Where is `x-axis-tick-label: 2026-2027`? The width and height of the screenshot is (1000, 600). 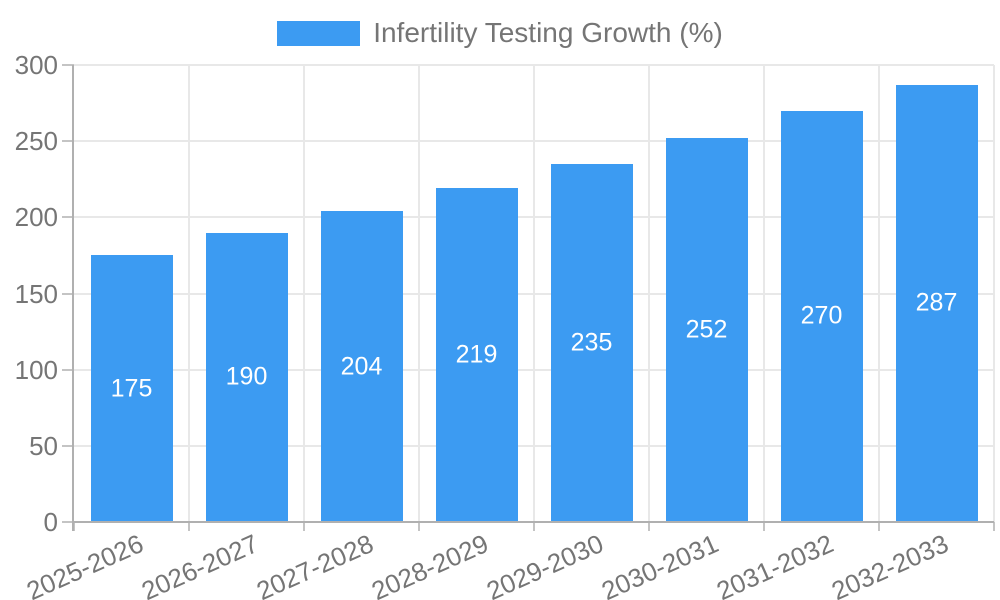 x-axis-tick-label: 2026-2027 is located at coordinates (200, 564).